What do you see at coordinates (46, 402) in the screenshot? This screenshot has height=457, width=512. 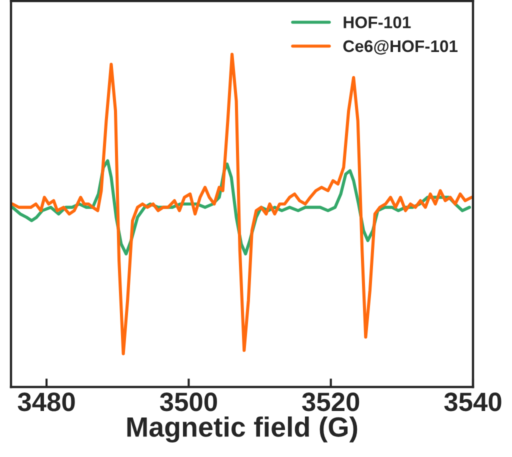 I see `x-tick-label: 3480` at bounding box center [46, 402].